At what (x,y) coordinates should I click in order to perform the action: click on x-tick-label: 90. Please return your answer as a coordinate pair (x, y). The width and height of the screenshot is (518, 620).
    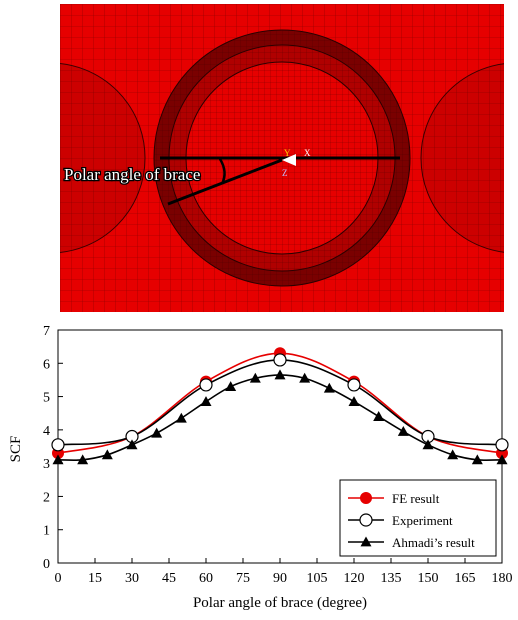
    Looking at the image, I should click on (280, 578).